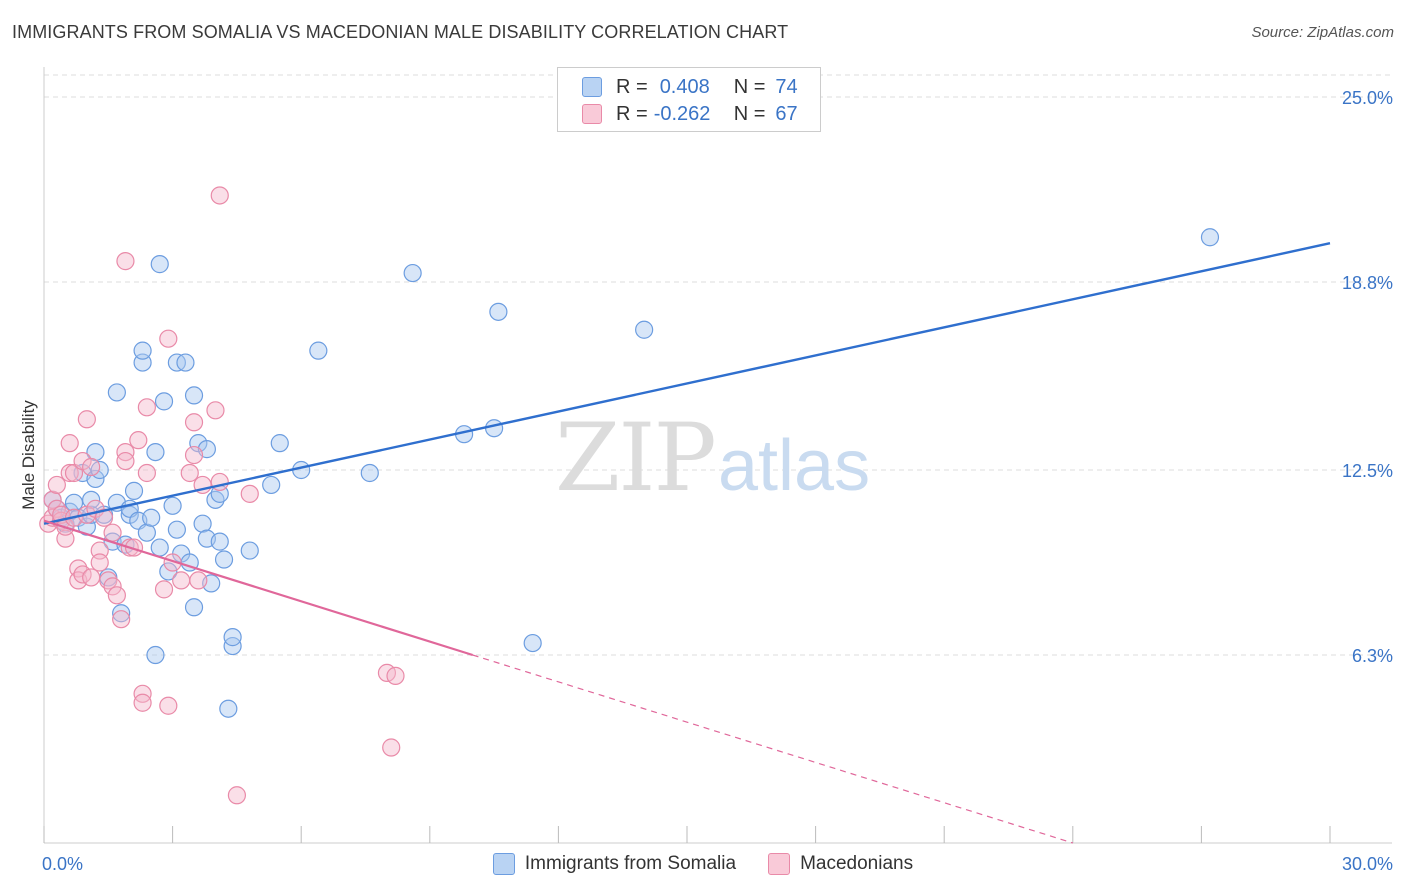 This screenshot has height=892, width=1406. I want to click on legend-item-somalia: Immigrants from Somalia, so click(614, 864).